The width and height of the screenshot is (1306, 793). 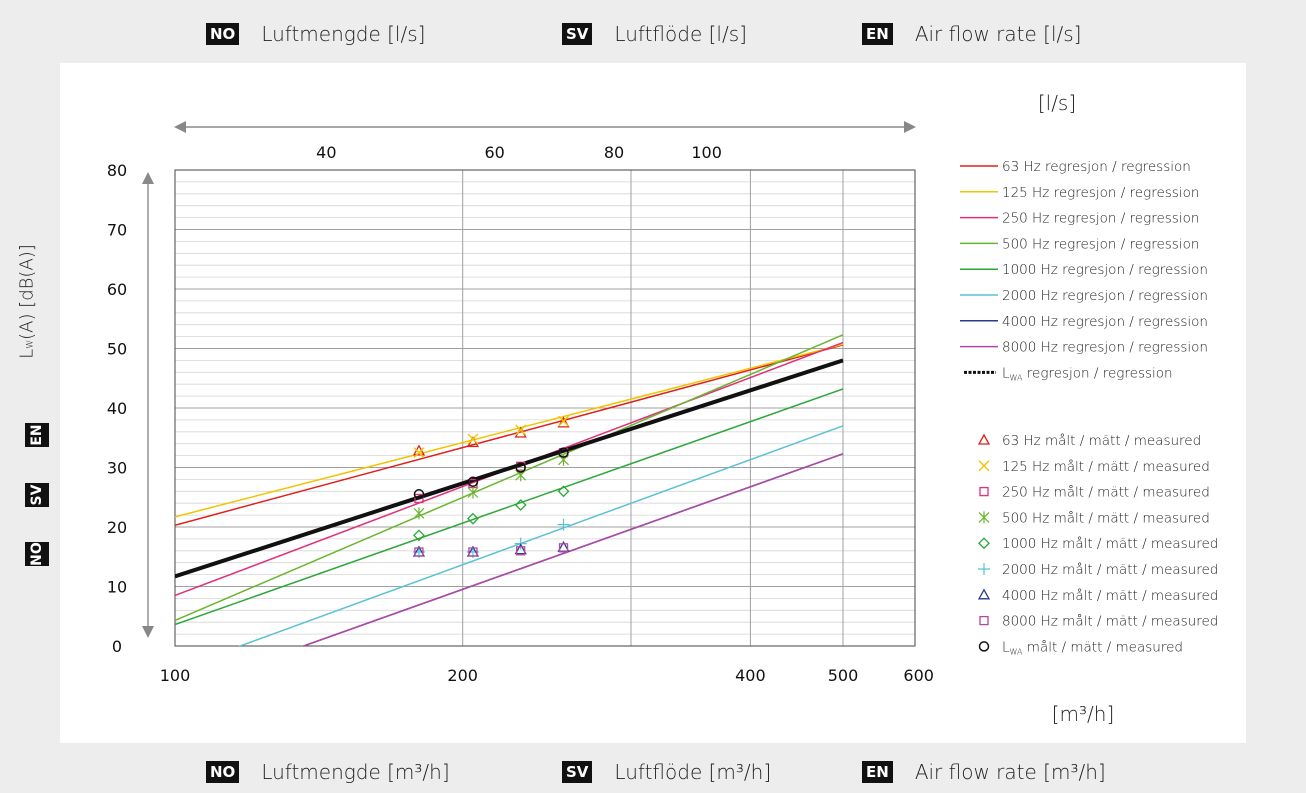 What do you see at coordinates (1106, 492) in the screenshot?
I see `legend-measured-label-2: 250 Hz målt / mätt / measured` at bounding box center [1106, 492].